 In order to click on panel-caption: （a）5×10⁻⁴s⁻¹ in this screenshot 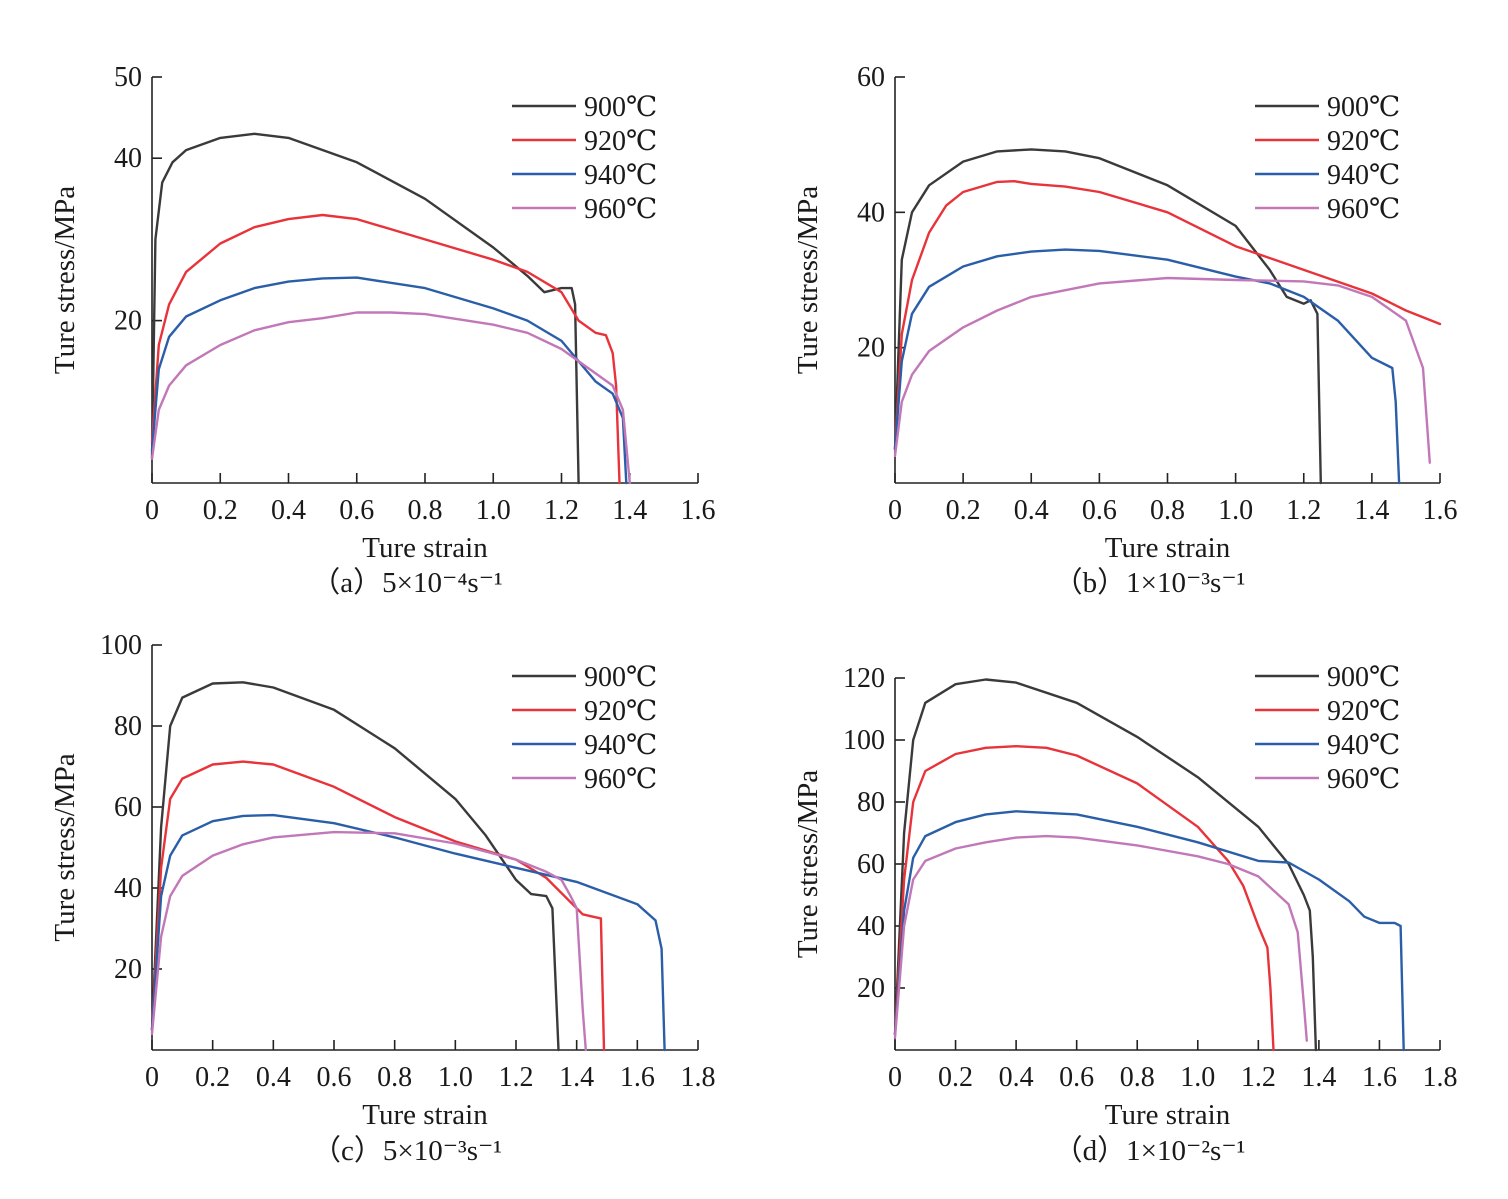, I will do `click(406, 583)`.